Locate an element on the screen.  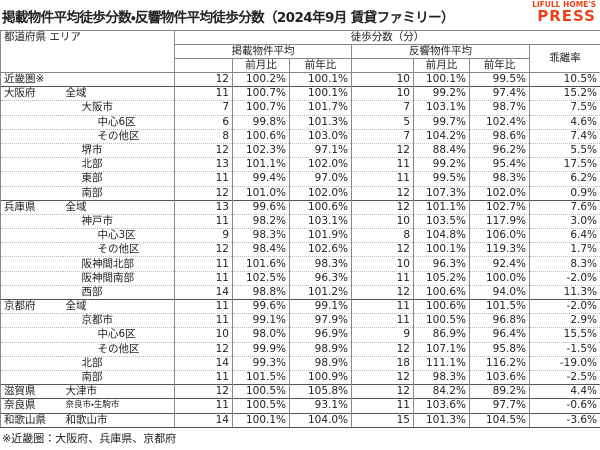
value-cell: 99.5% is located at coordinates (499, 79).